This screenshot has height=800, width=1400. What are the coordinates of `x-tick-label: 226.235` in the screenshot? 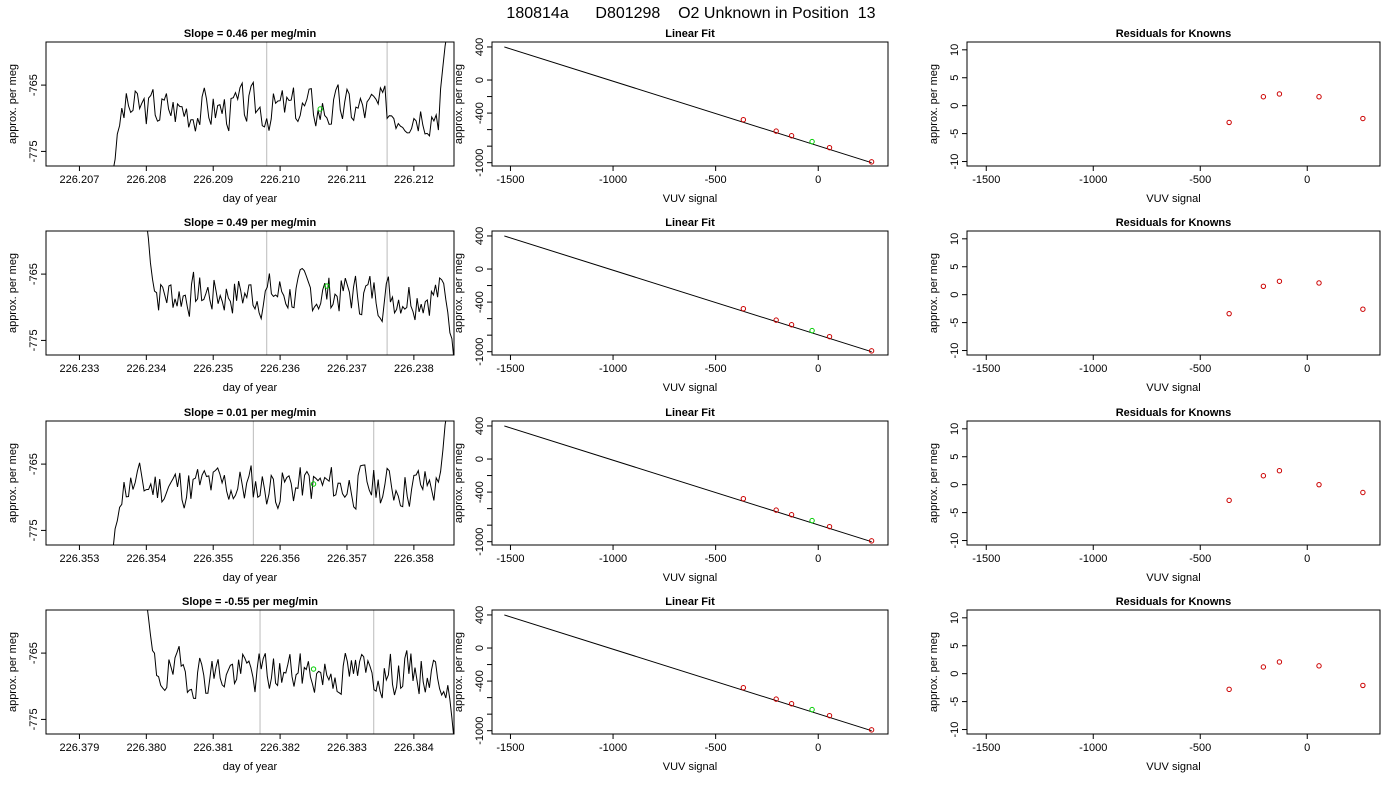 It's located at (213, 369).